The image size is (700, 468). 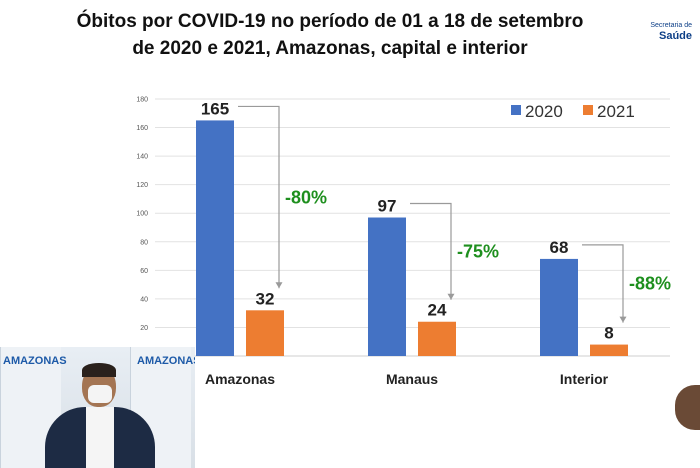 What do you see at coordinates (387, 206) in the screenshot?
I see `bar-value-label: 97` at bounding box center [387, 206].